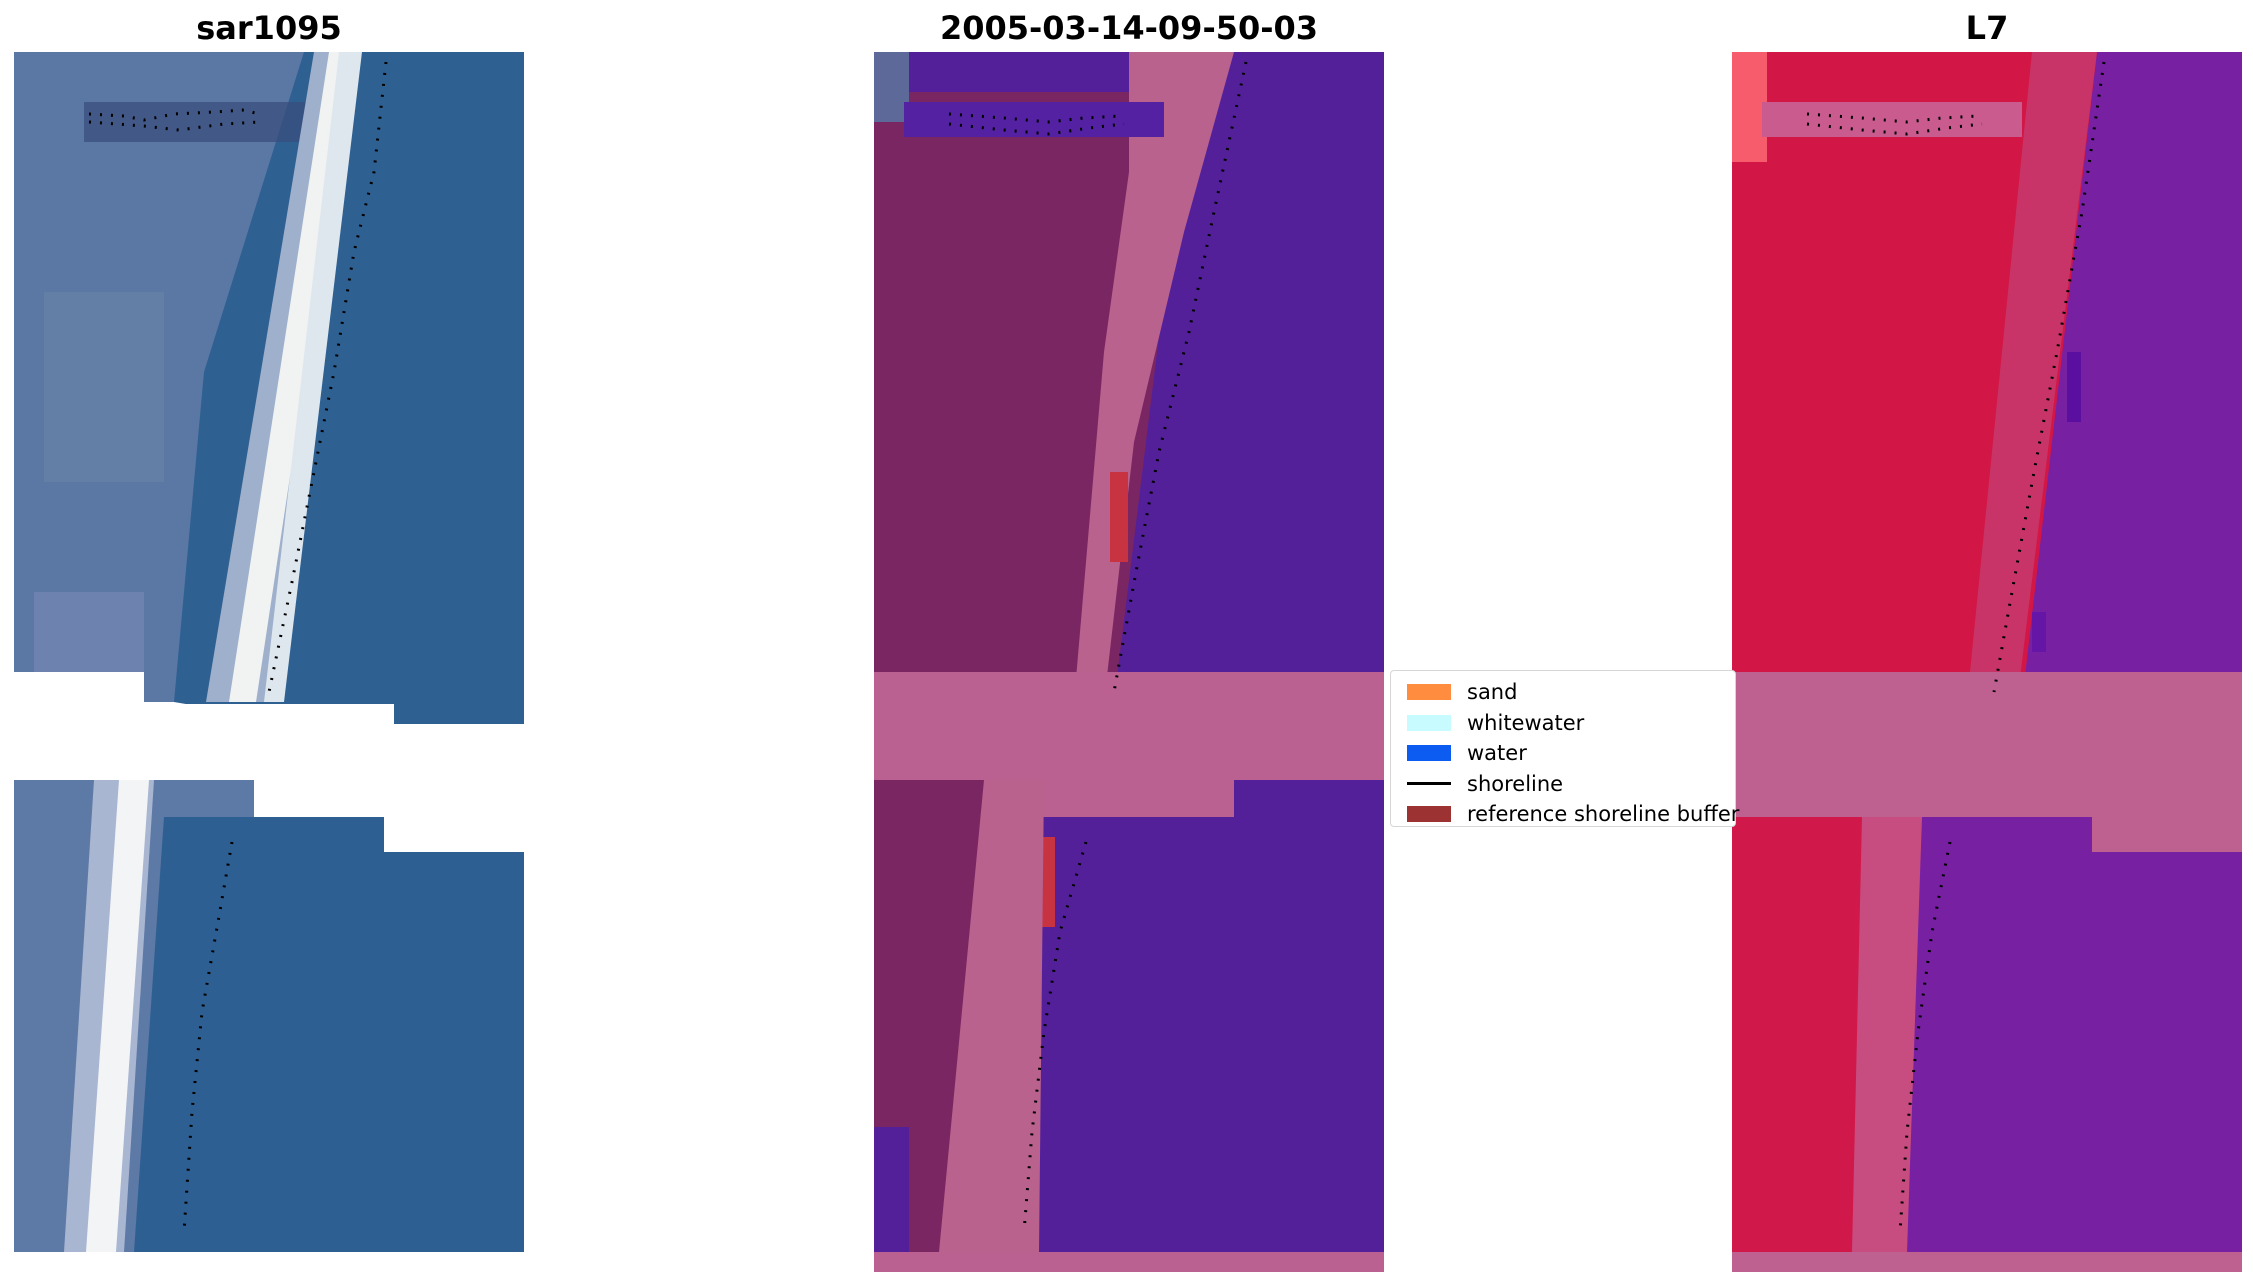 The height and width of the screenshot is (1283, 2253). Describe the element at coordinates (1563, 692) in the screenshot. I see `legend-entry-sand: sand` at that location.